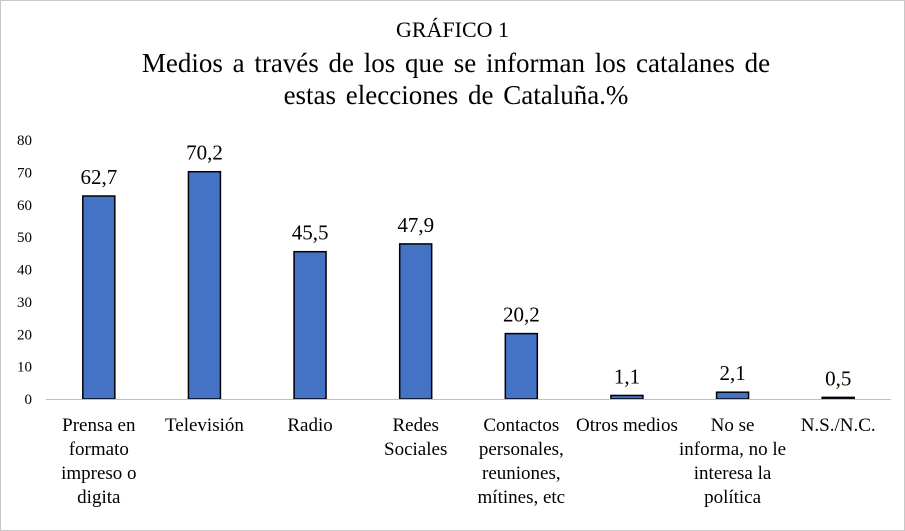 This screenshot has width=905, height=531. Describe the element at coordinates (24, 206) in the screenshot. I see `y-tick-label: 60` at that location.